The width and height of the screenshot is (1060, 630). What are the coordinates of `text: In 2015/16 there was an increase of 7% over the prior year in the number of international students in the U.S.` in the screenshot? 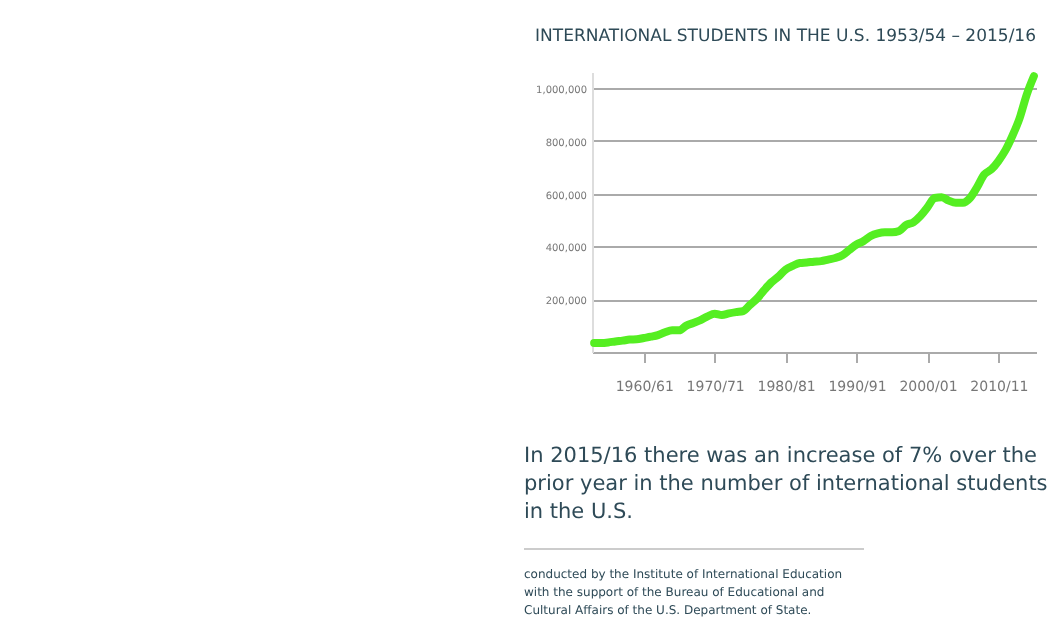 It's located at (786, 485).